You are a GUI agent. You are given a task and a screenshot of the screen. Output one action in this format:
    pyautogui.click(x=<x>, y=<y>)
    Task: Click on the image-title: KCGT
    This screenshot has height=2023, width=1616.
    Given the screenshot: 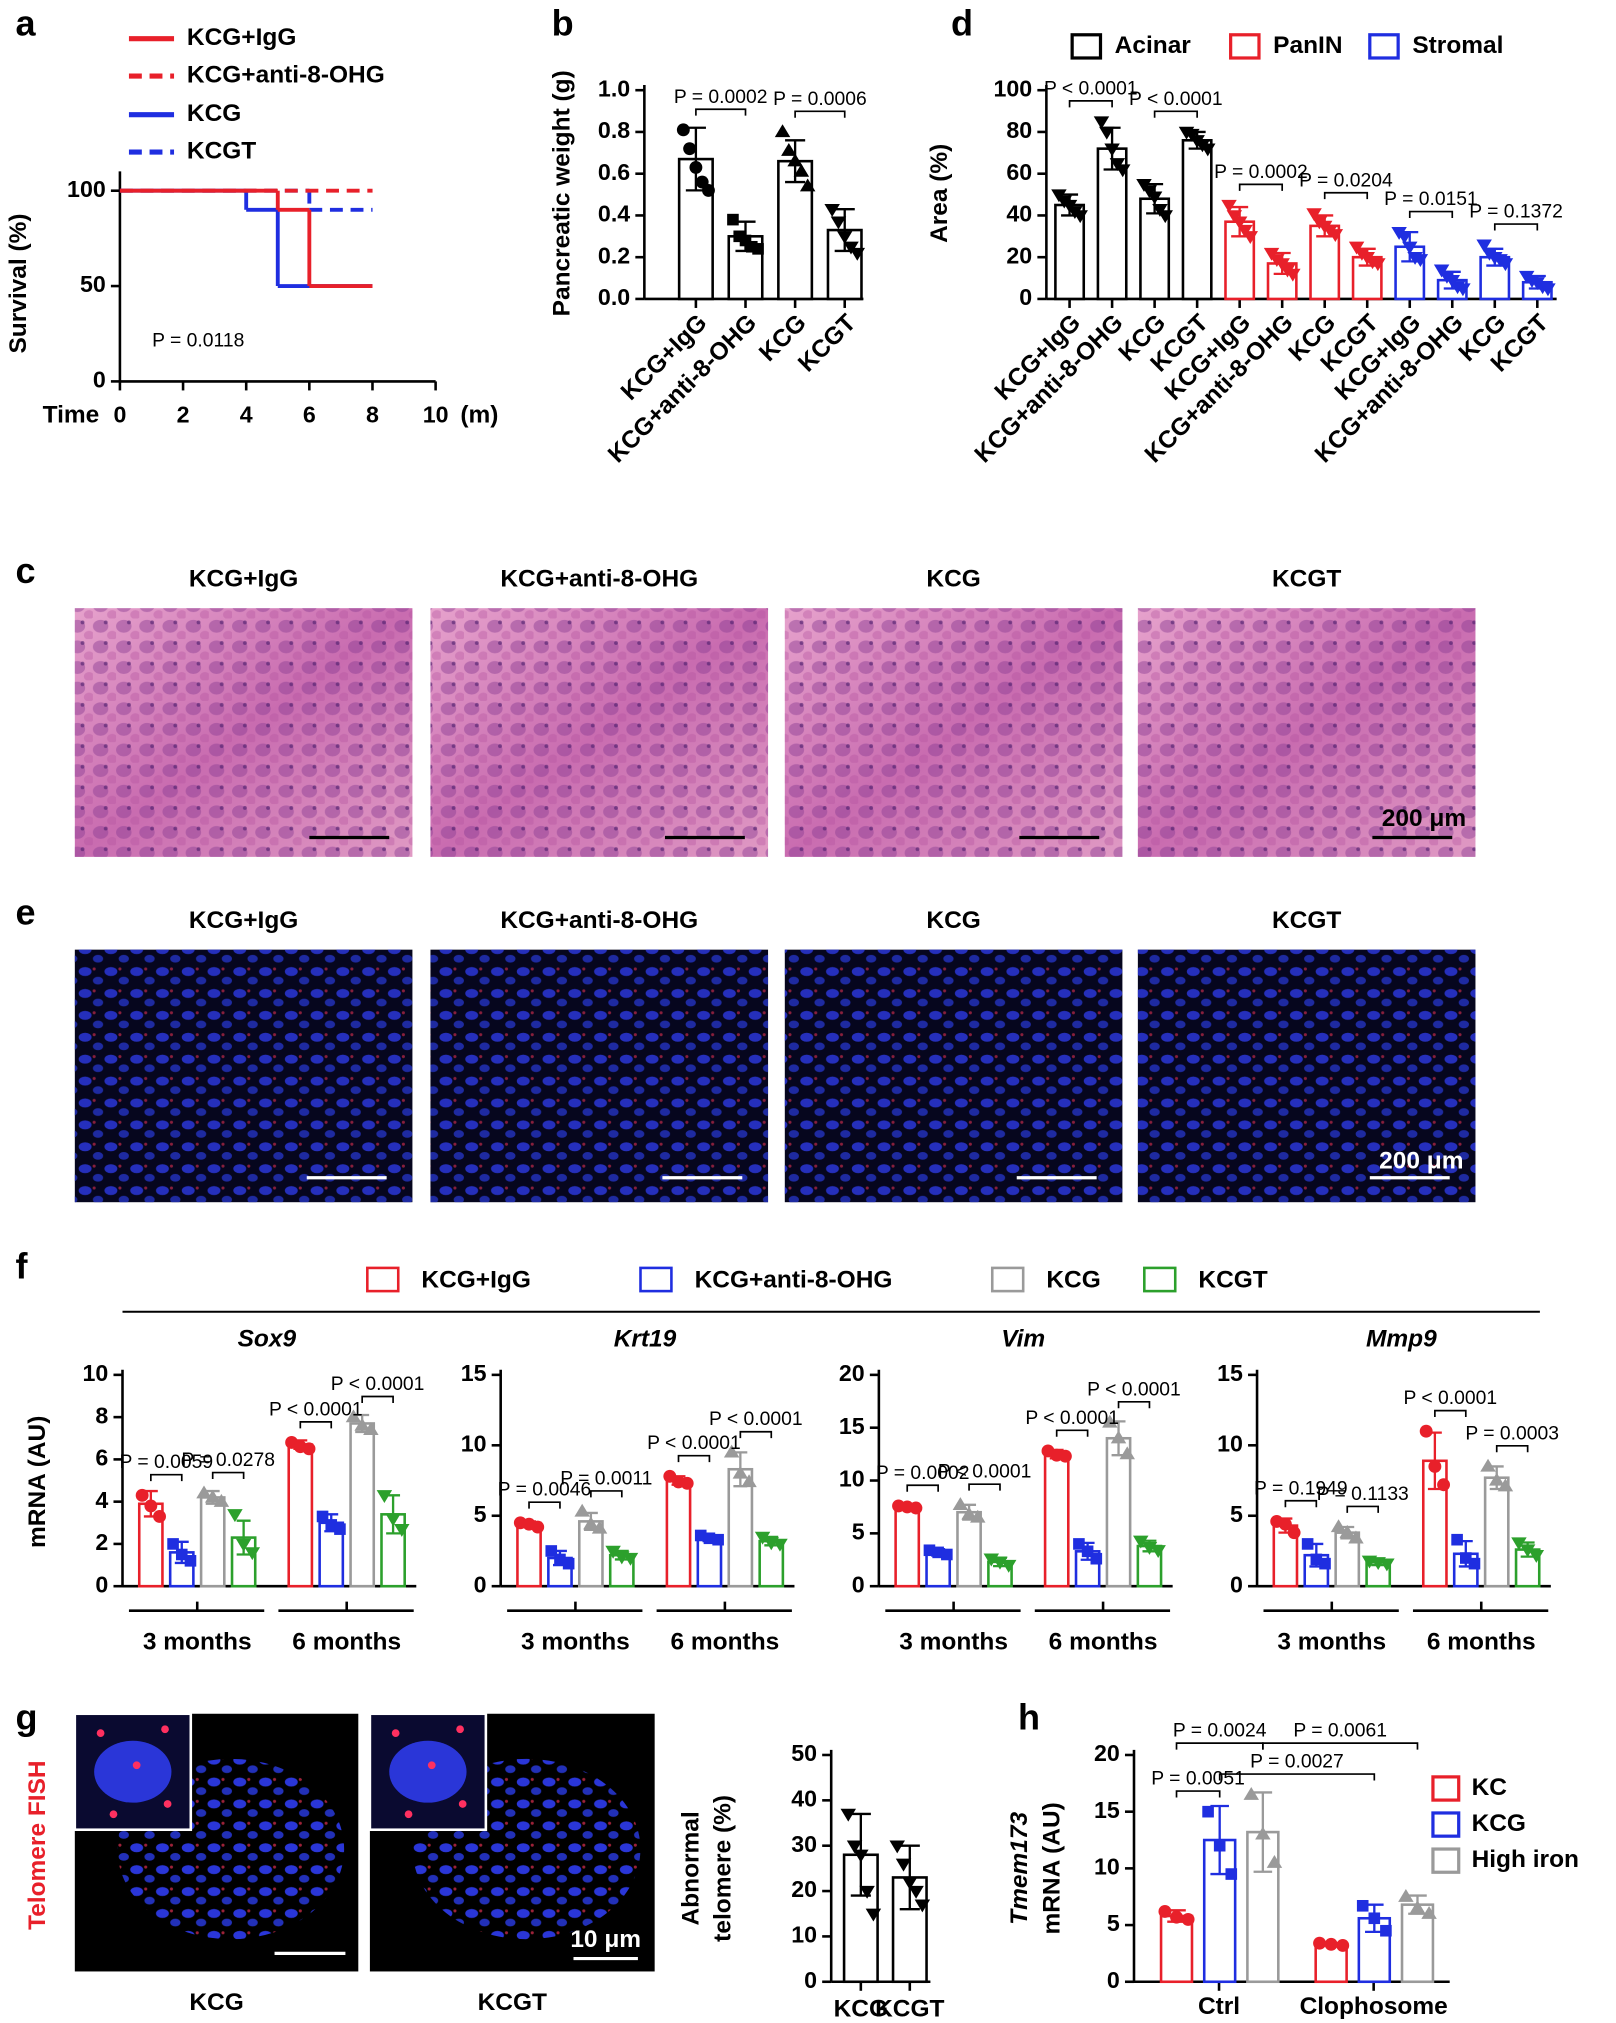 What is the action you would take?
    pyautogui.click(x=1306, y=578)
    